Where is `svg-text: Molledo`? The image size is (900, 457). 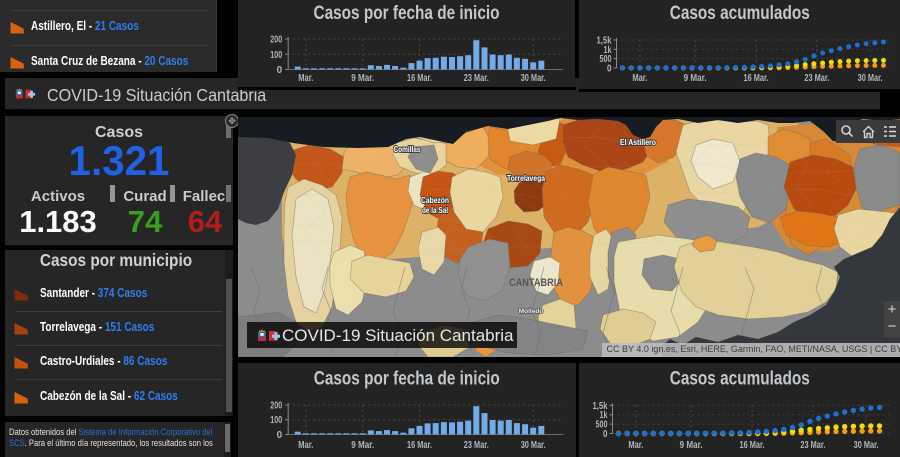
svg-text: Molledo is located at coordinates (531, 311).